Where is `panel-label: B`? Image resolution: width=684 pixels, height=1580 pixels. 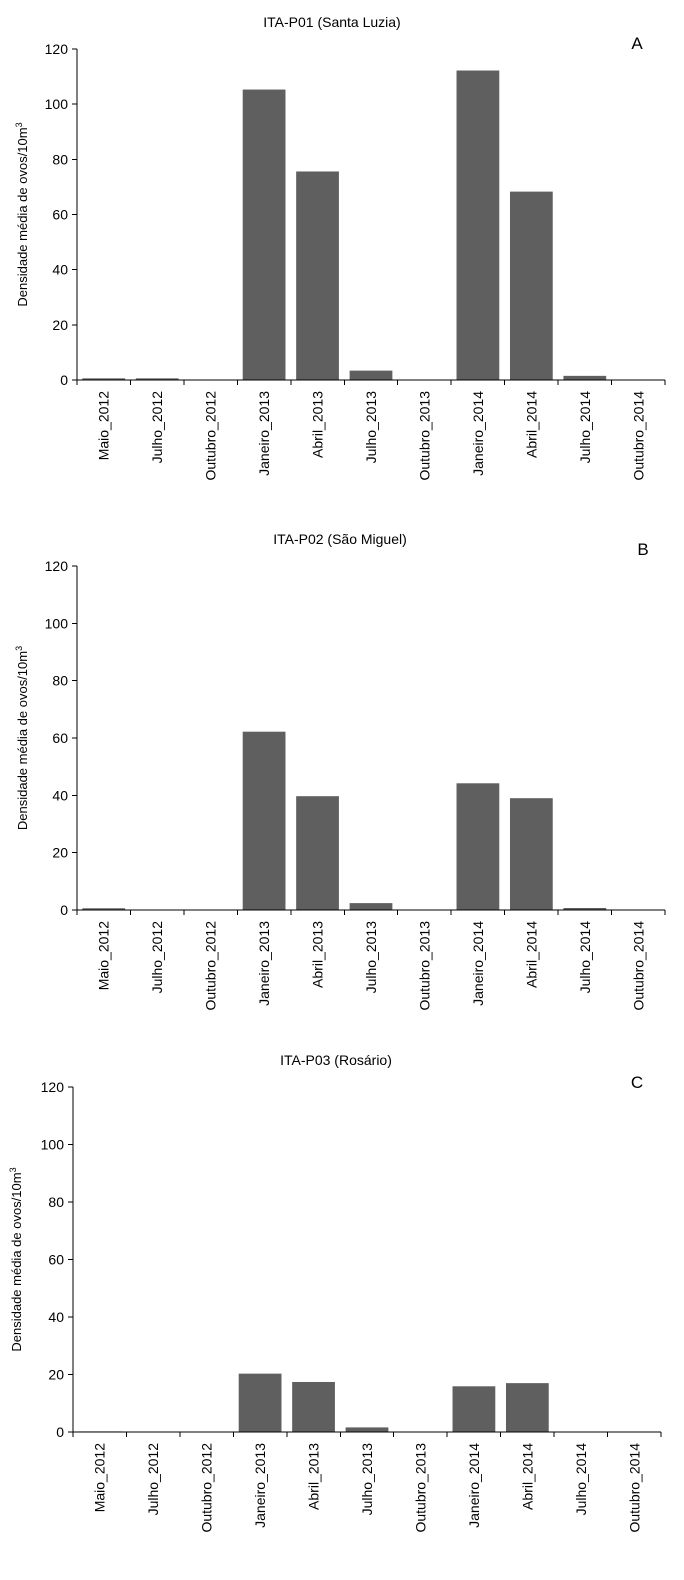 panel-label: B is located at coordinates (642, 549).